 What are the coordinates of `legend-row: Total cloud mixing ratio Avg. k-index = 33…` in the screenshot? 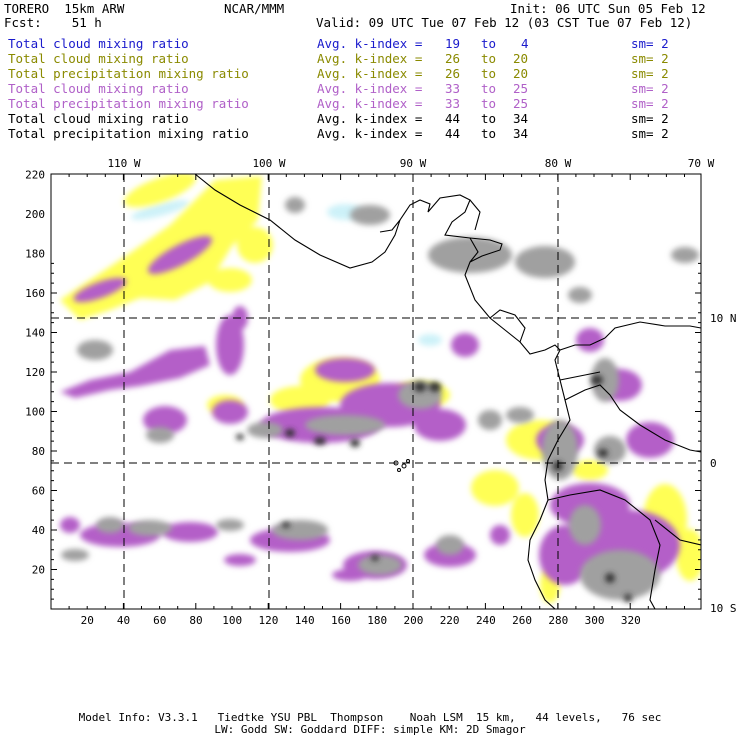 It's located at (370, 88).